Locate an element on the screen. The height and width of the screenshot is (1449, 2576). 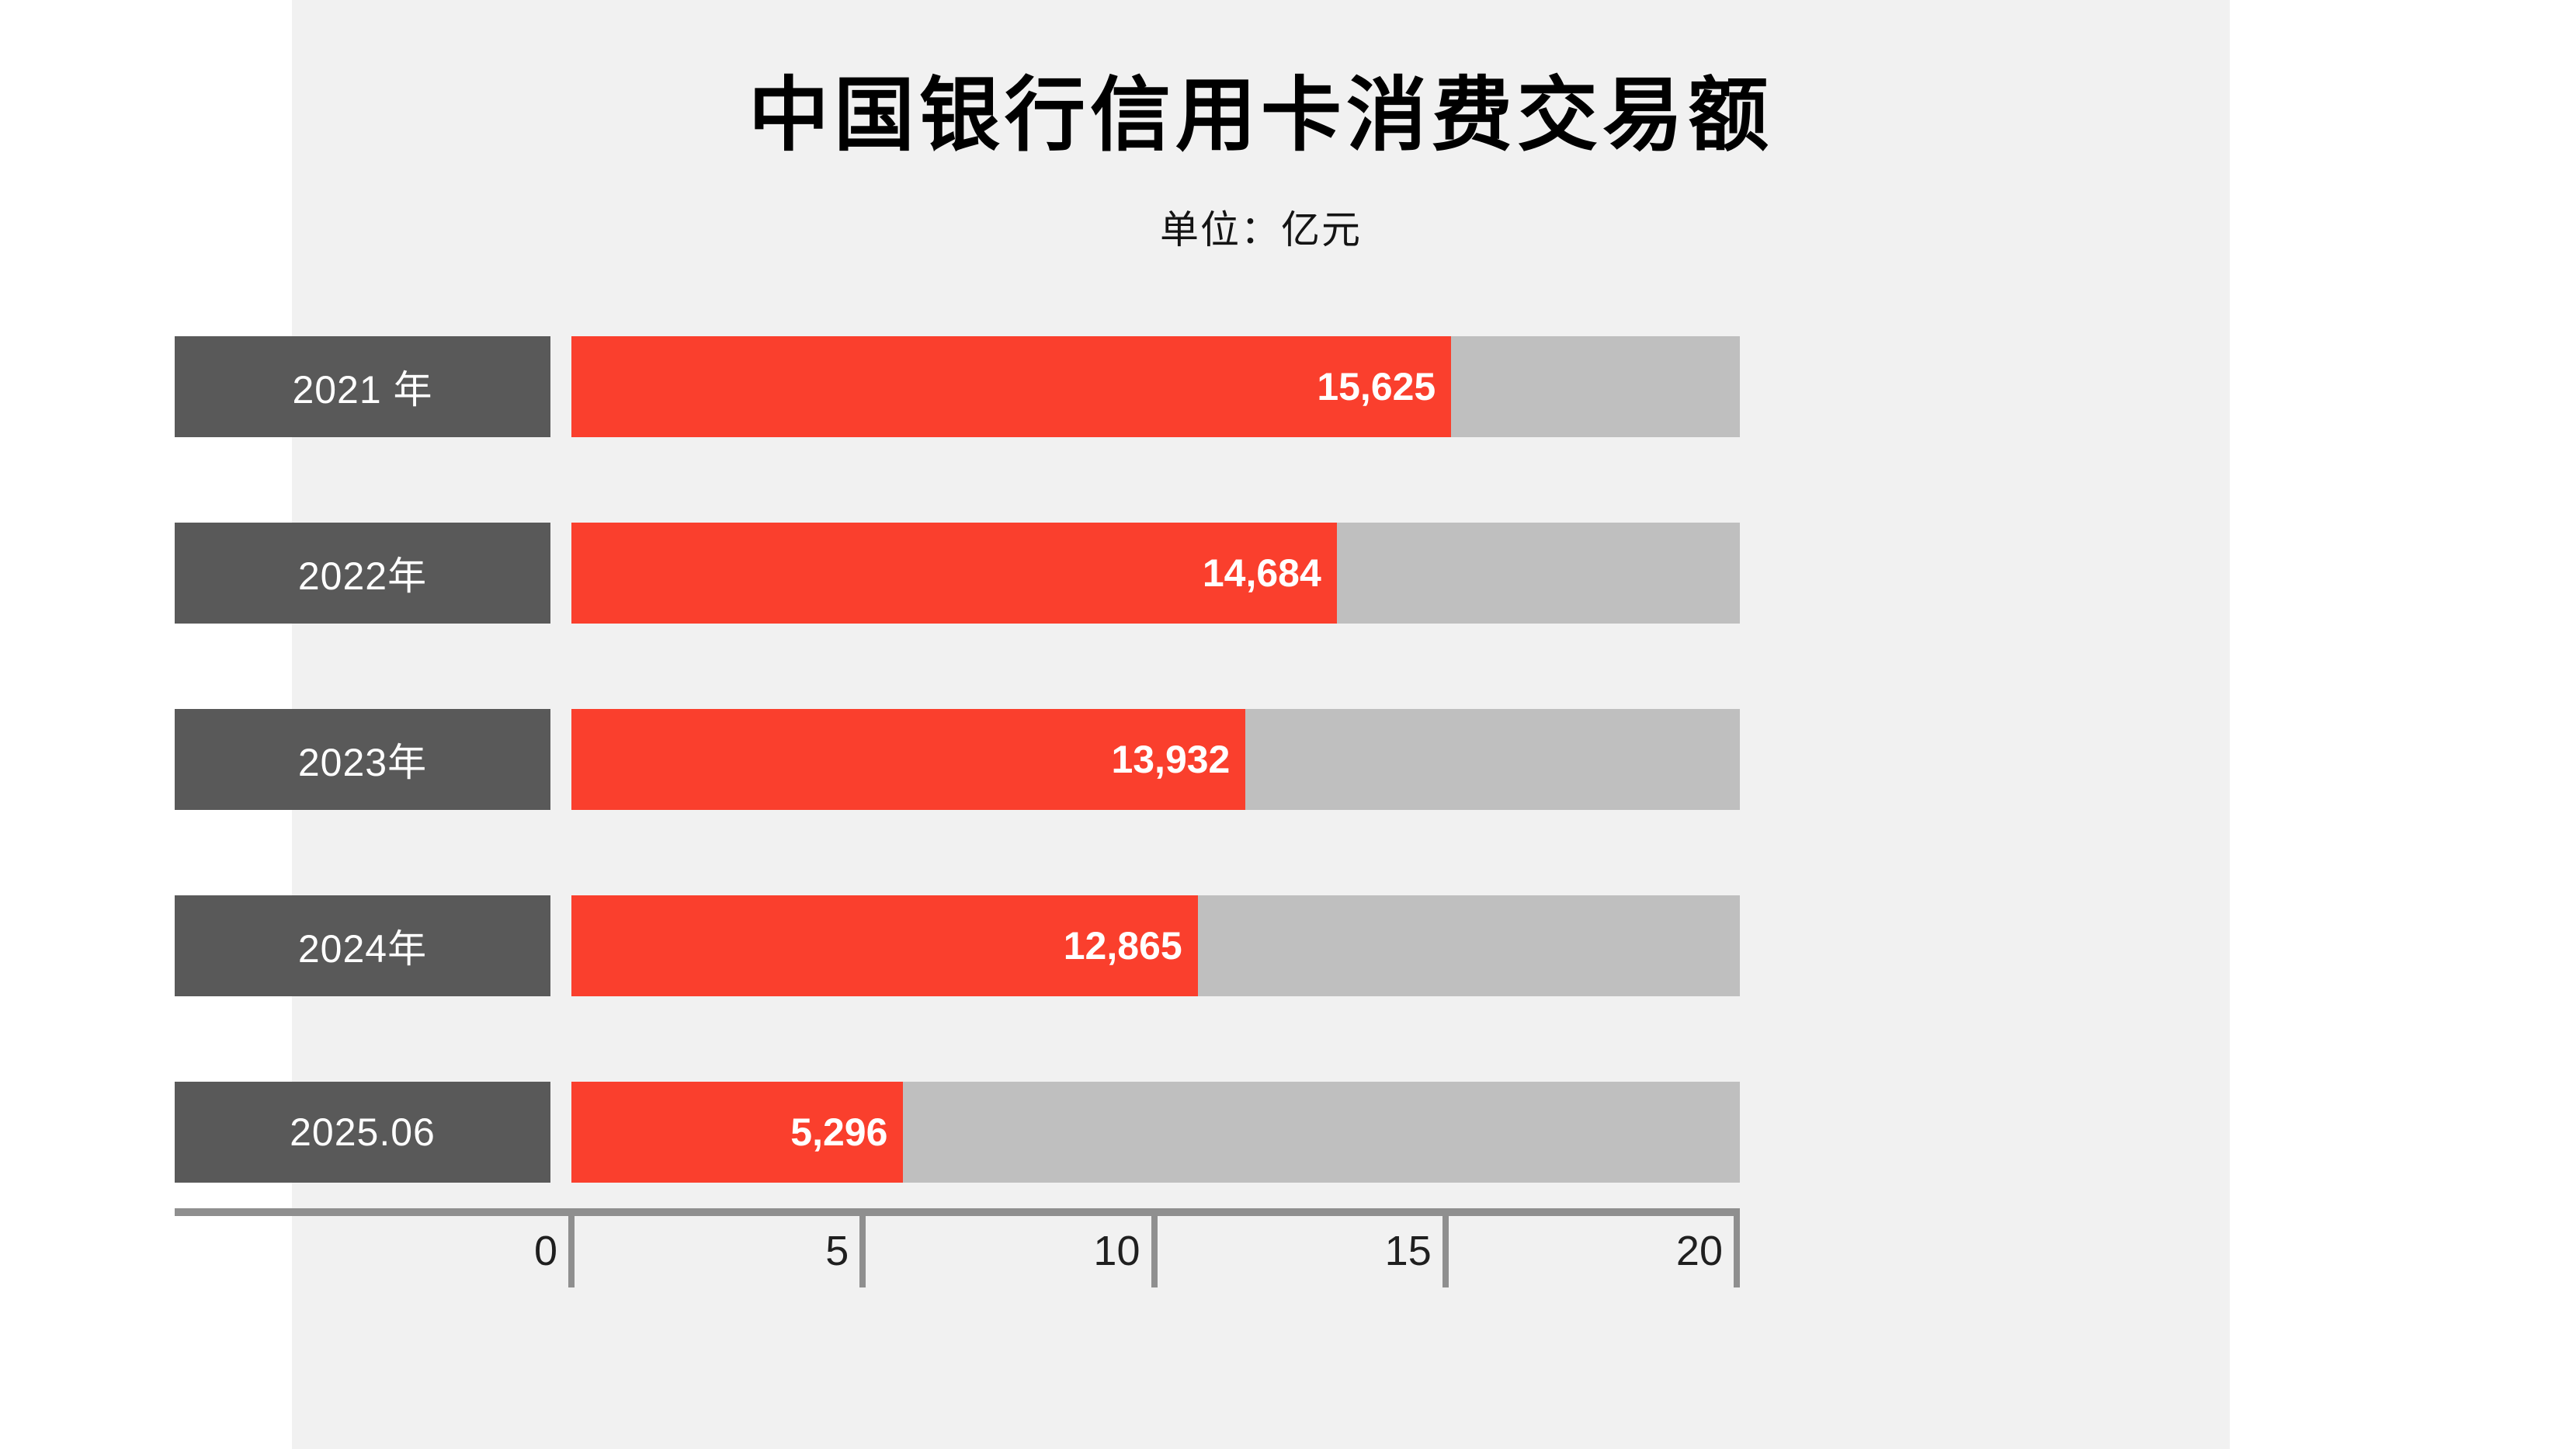
category-label: 2023年 is located at coordinates (362, 759).